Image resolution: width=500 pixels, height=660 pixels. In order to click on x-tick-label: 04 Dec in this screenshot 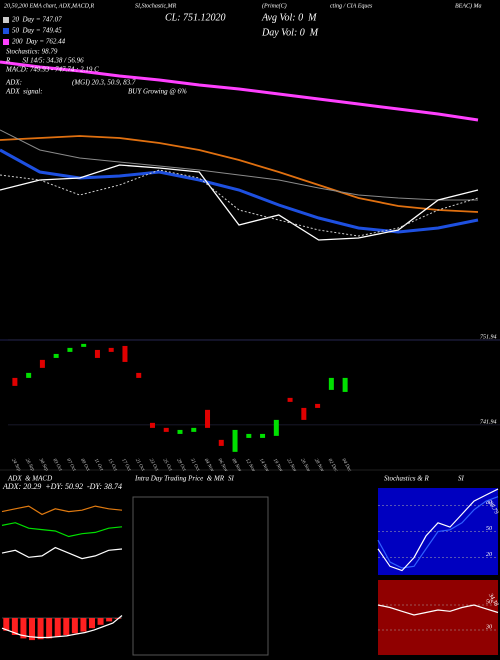, I will do `click(346, 466)`.